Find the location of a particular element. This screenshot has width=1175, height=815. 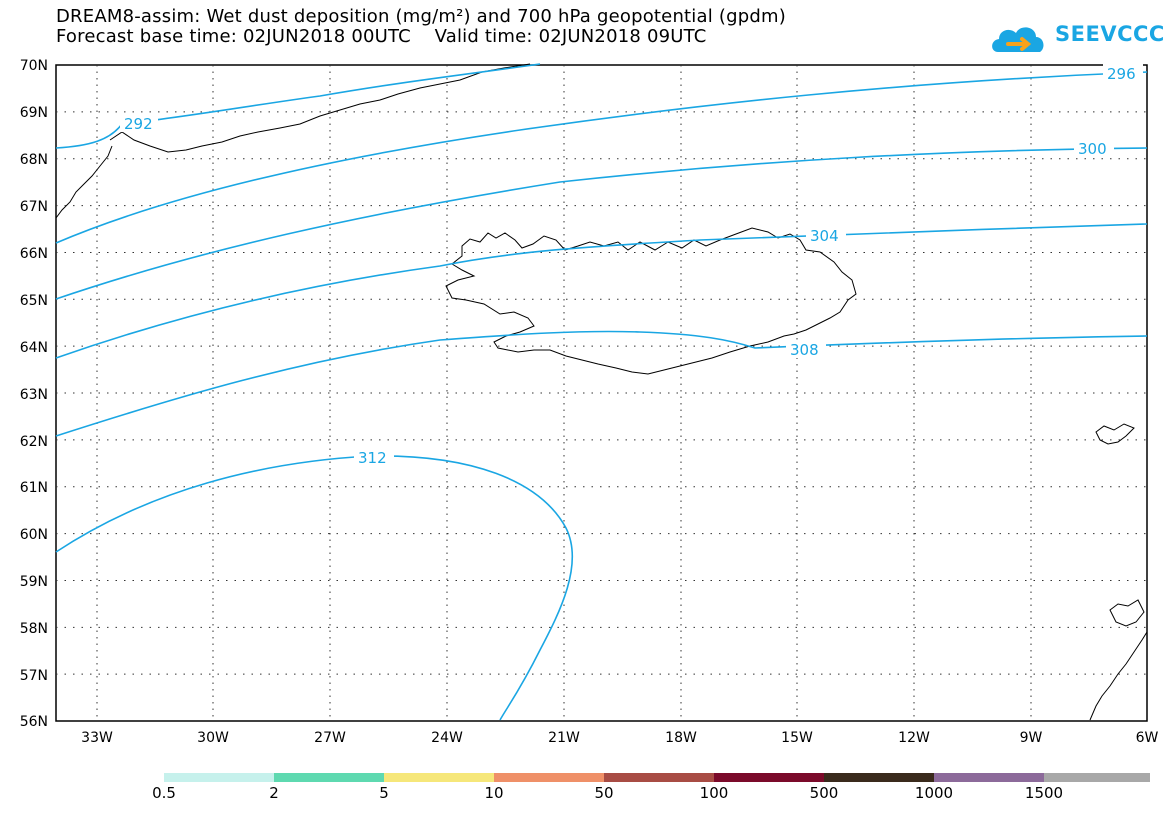

colorbar-label: 1500 is located at coordinates (1044, 793).